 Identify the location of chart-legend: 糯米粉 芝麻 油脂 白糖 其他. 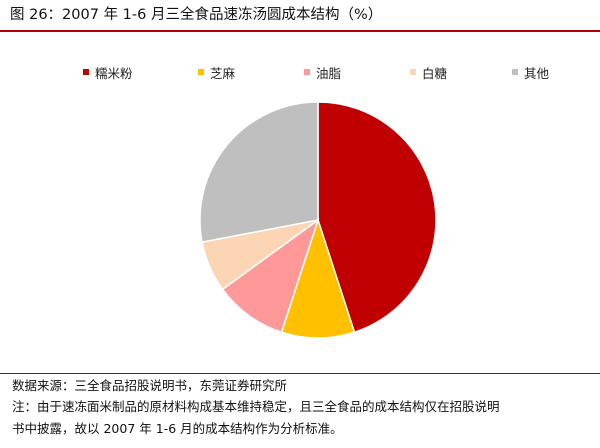
(300, 72).